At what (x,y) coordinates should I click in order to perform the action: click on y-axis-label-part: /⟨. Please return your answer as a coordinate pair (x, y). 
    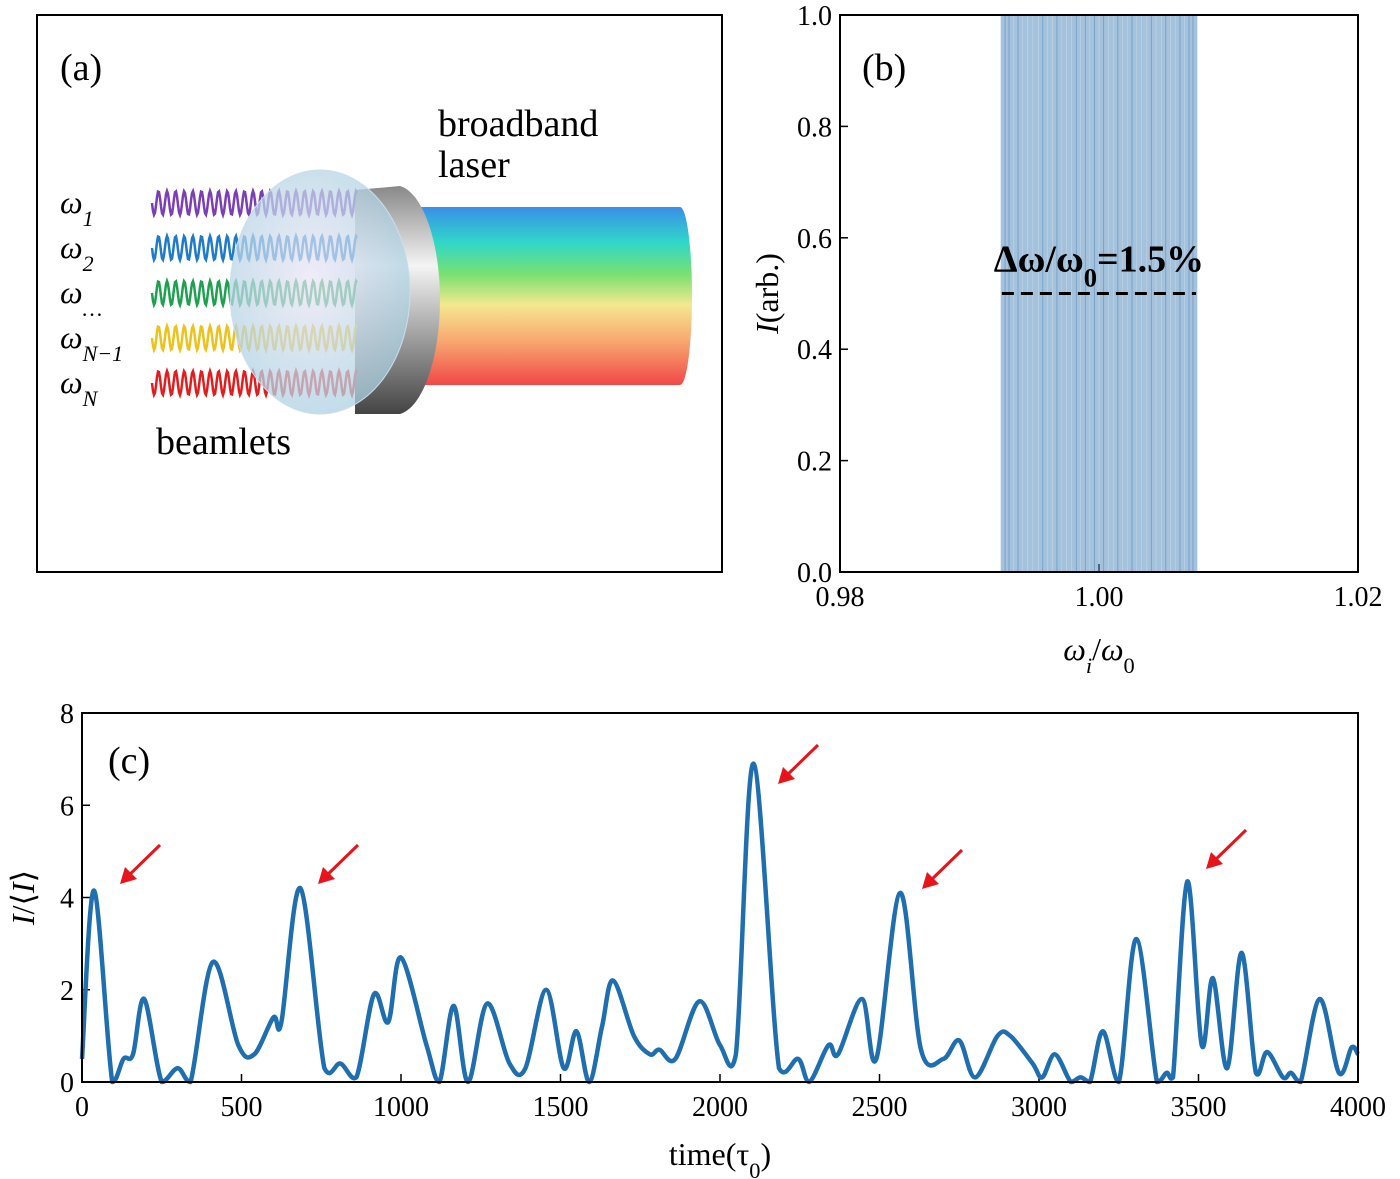
    Looking at the image, I should click on (23, 903).